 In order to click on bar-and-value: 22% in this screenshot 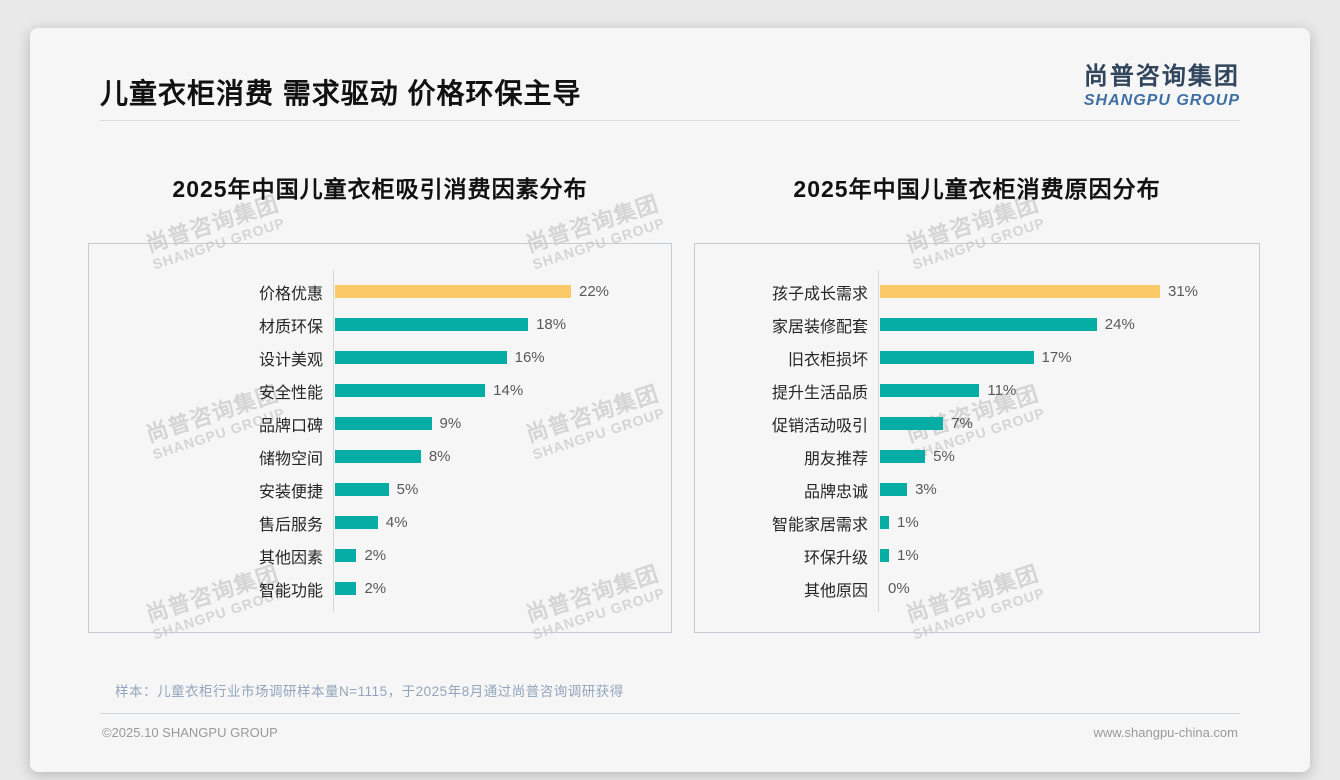, I will do `click(471, 291)`.